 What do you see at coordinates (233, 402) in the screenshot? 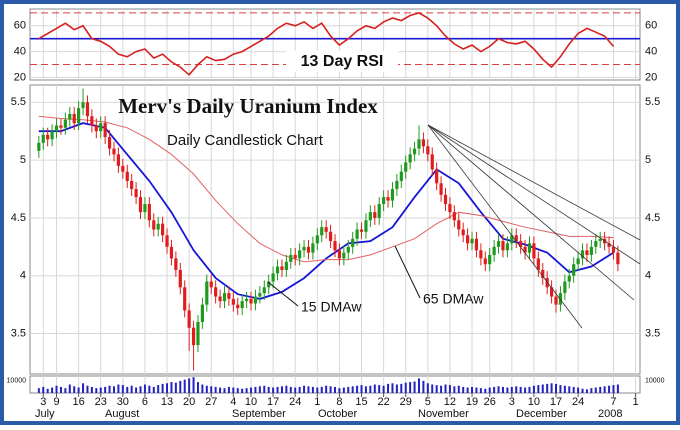
I see `x-tick-label: 4` at bounding box center [233, 402].